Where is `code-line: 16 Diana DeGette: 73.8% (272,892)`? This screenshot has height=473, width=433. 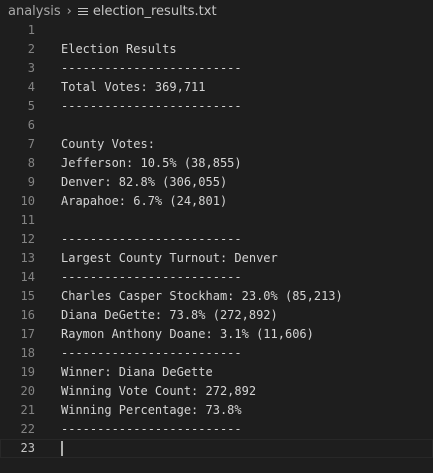
code-line: 16 Diana DeGette: 73.8% (272,892) is located at coordinates (216, 315).